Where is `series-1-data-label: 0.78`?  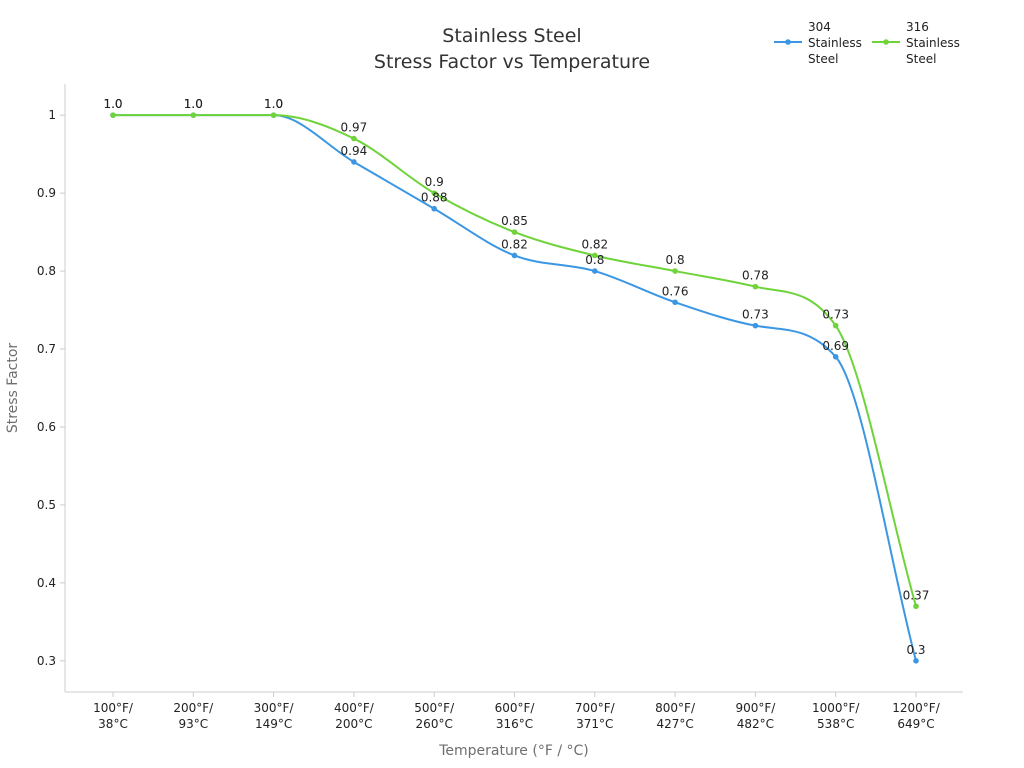
series-1-data-label: 0.78 is located at coordinates (755, 276).